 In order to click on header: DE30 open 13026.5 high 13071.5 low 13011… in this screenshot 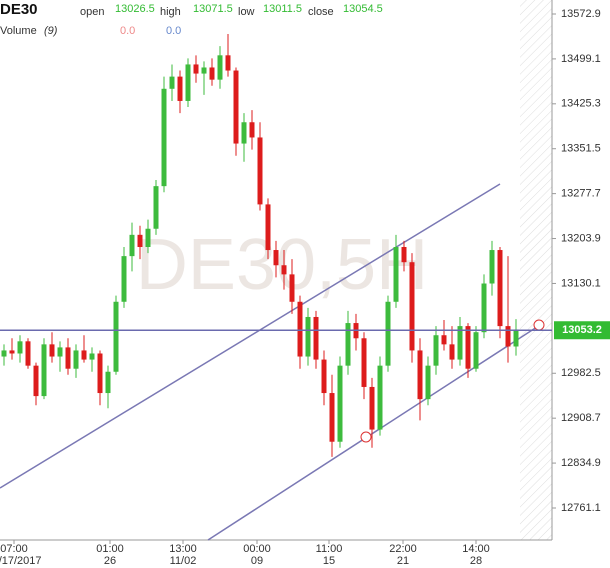, I will do `click(191, 19)`.